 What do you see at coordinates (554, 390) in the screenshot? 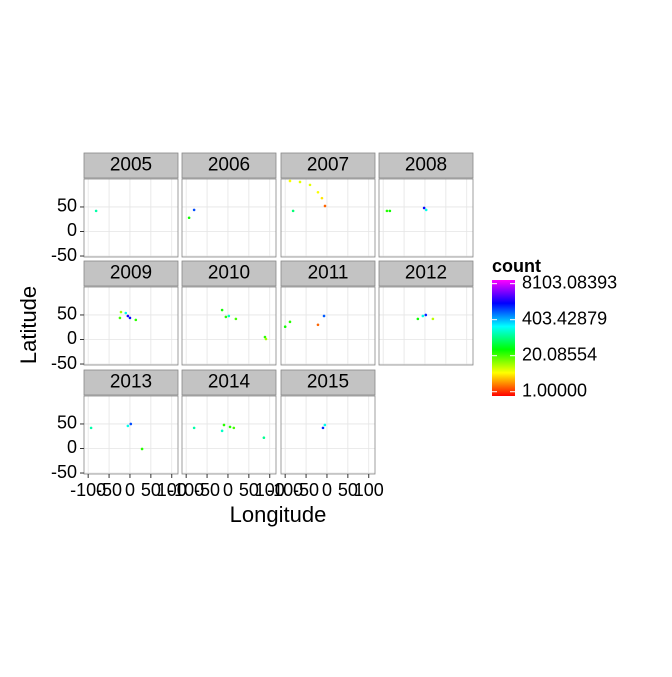
I see `colorbar-tick-label: 1.00000` at bounding box center [554, 390].